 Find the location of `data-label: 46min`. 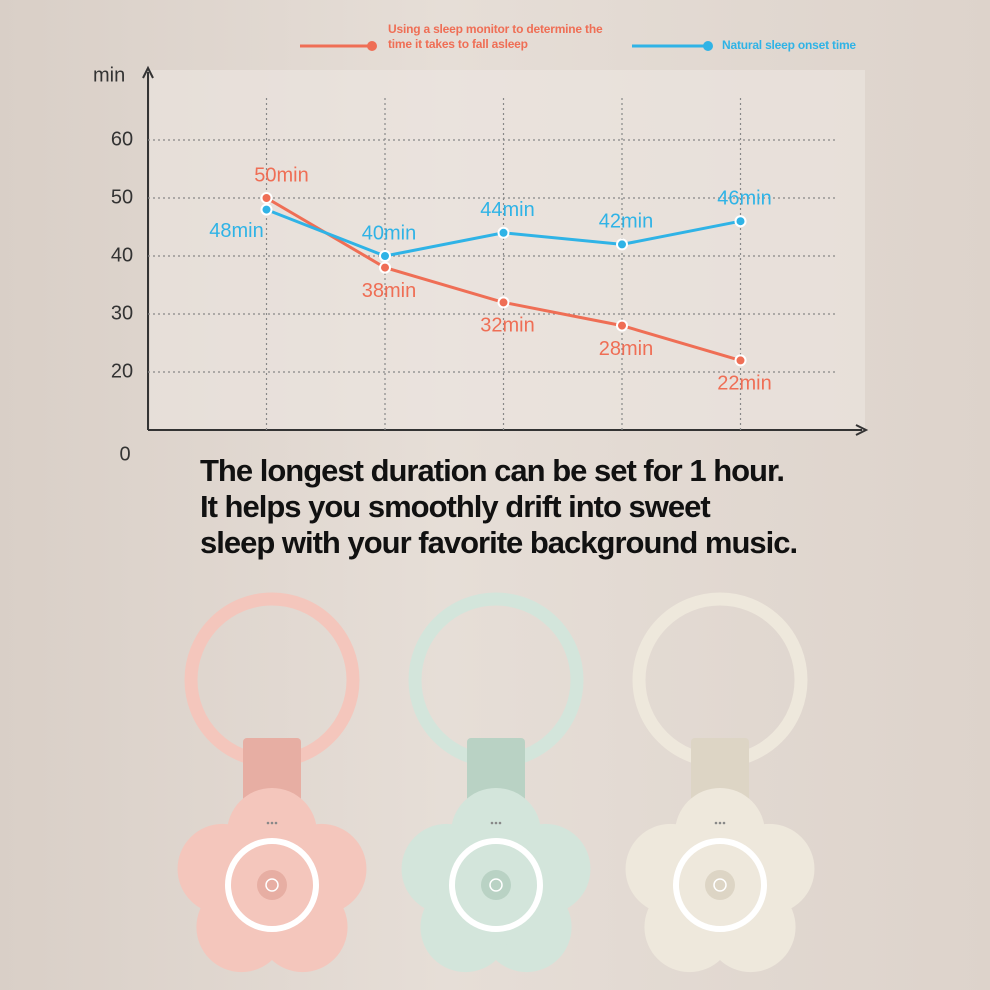

data-label: 46min is located at coordinates (744, 198).